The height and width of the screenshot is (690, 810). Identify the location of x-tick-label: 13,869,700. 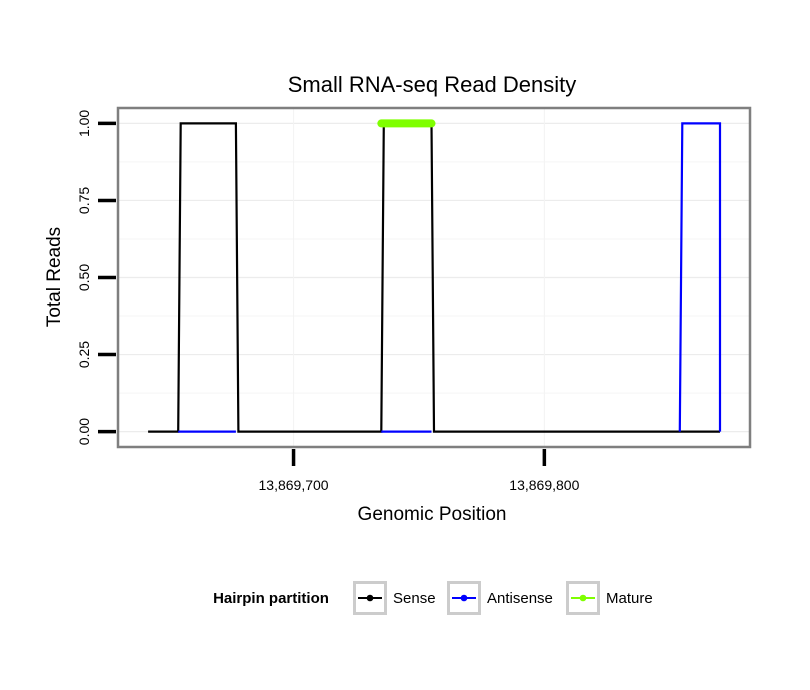
(294, 485).